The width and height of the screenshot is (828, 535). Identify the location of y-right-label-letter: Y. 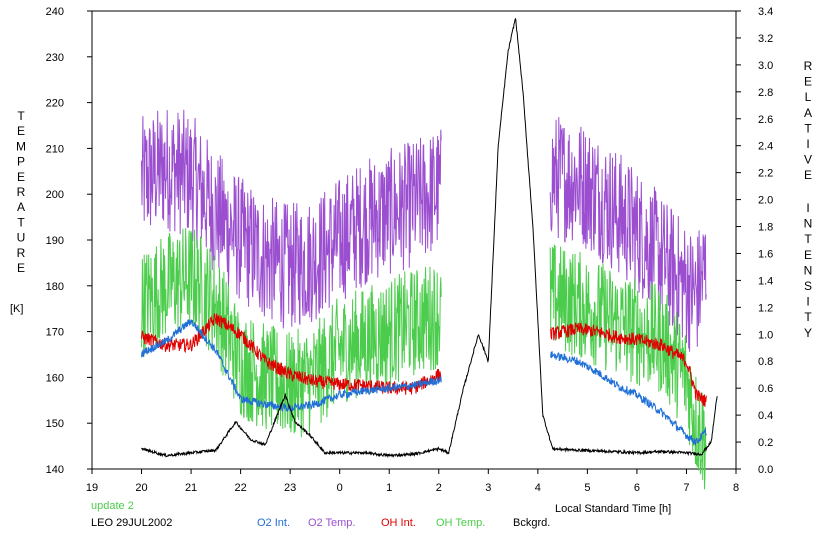
(808, 333).